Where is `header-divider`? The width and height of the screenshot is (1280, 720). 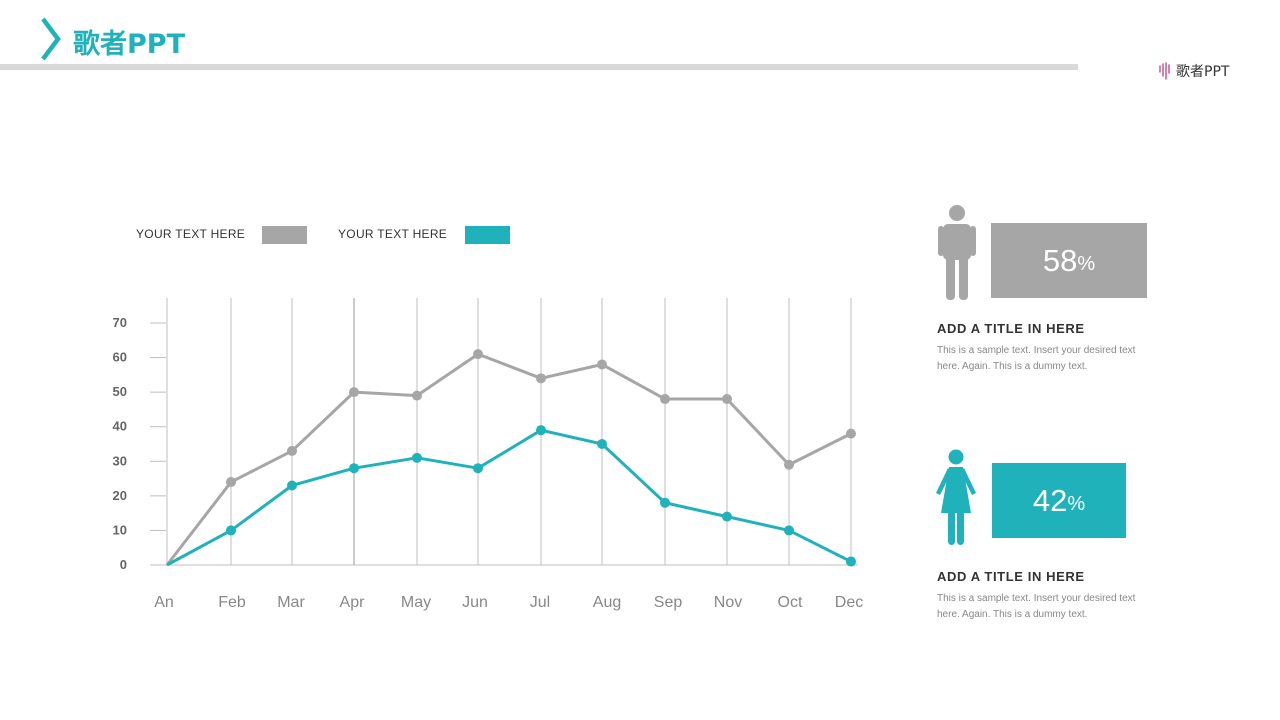
header-divider is located at coordinates (539, 67).